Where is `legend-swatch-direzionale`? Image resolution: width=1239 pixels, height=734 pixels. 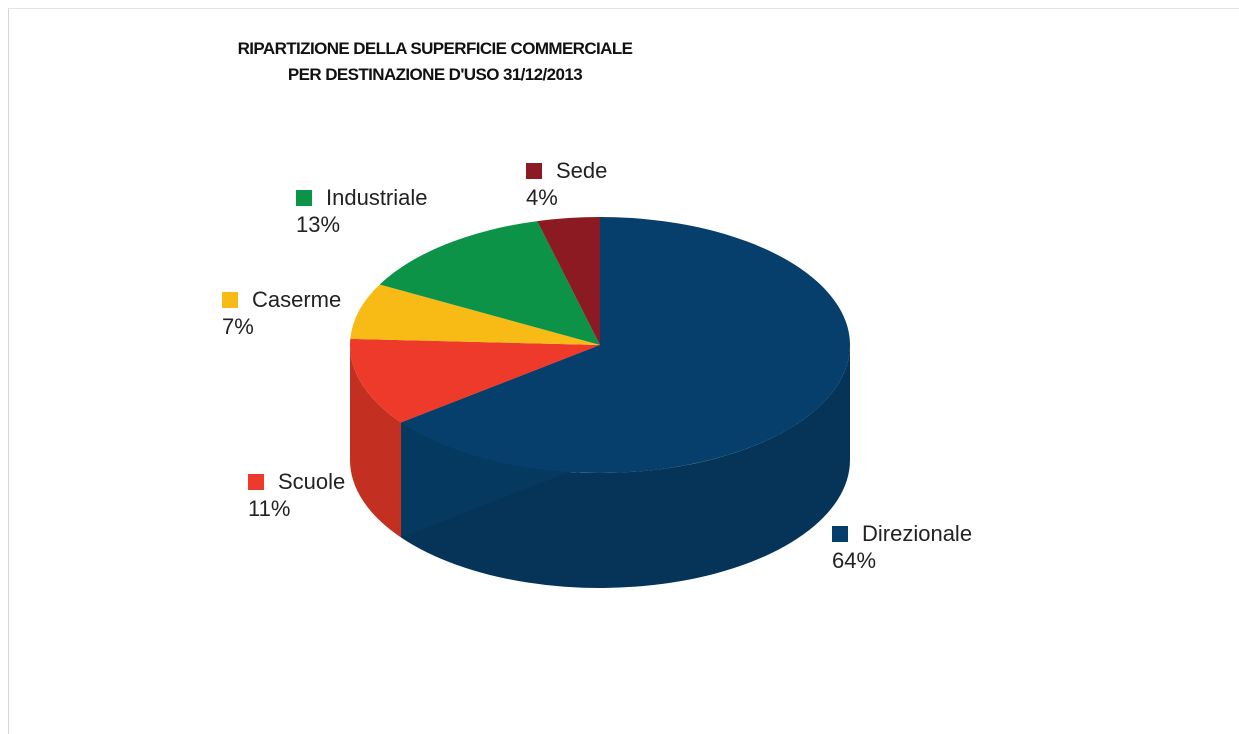 legend-swatch-direzionale is located at coordinates (840, 533).